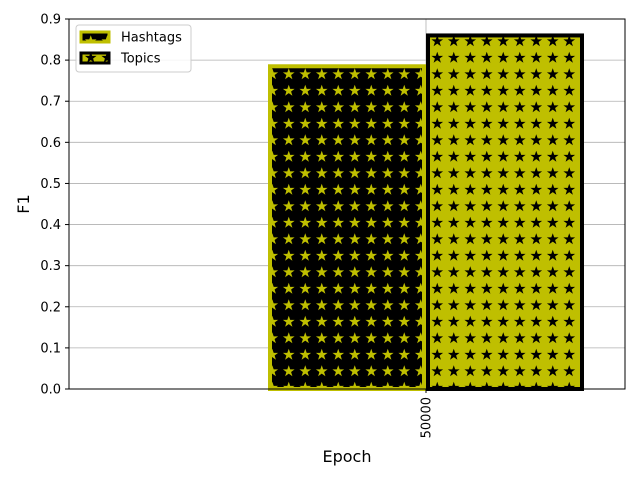 The width and height of the screenshot is (640, 480). I want to click on y-axis-label: F1, so click(23, 203).